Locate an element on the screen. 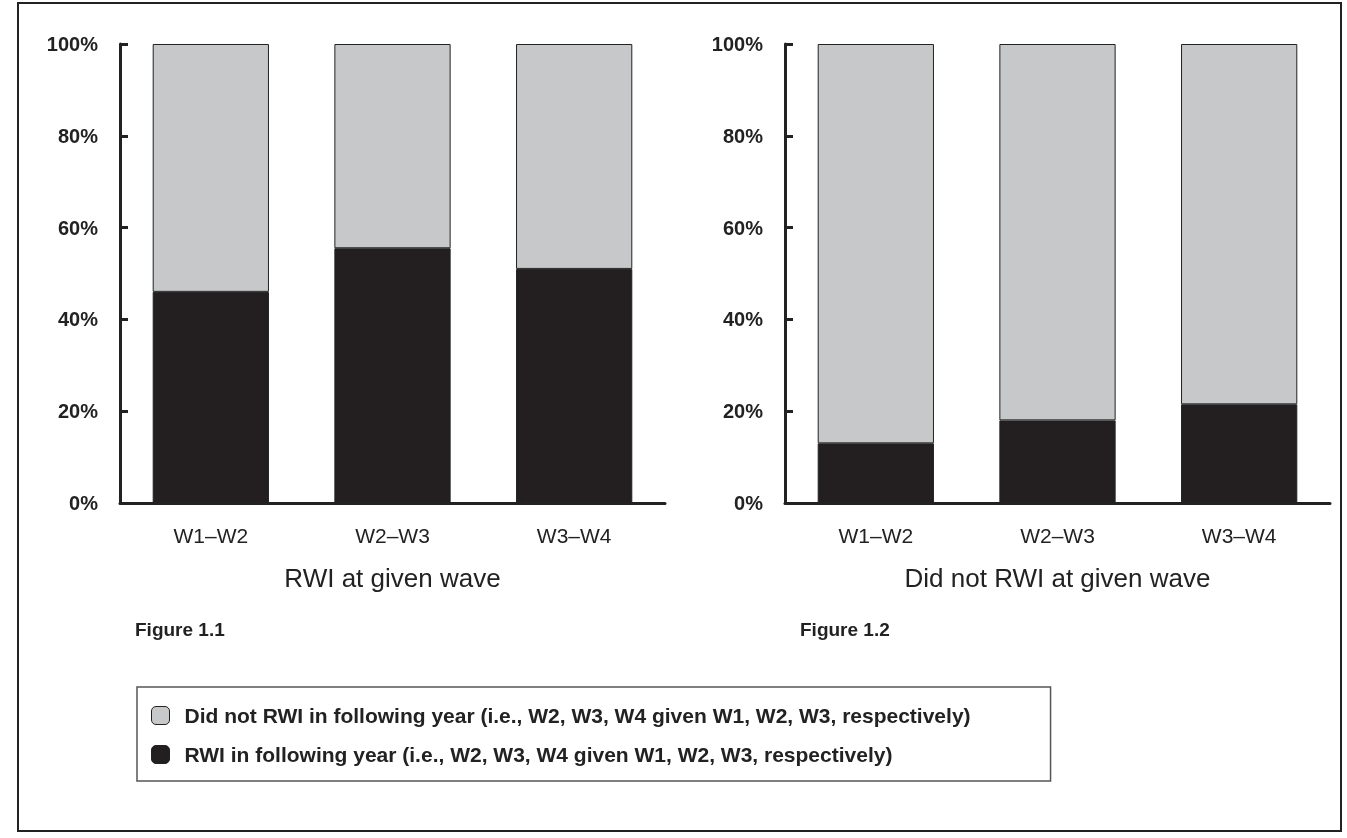 This screenshot has width=1347, height=838. x-axis-title: RWI at given wave is located at coordinates (392, 578).